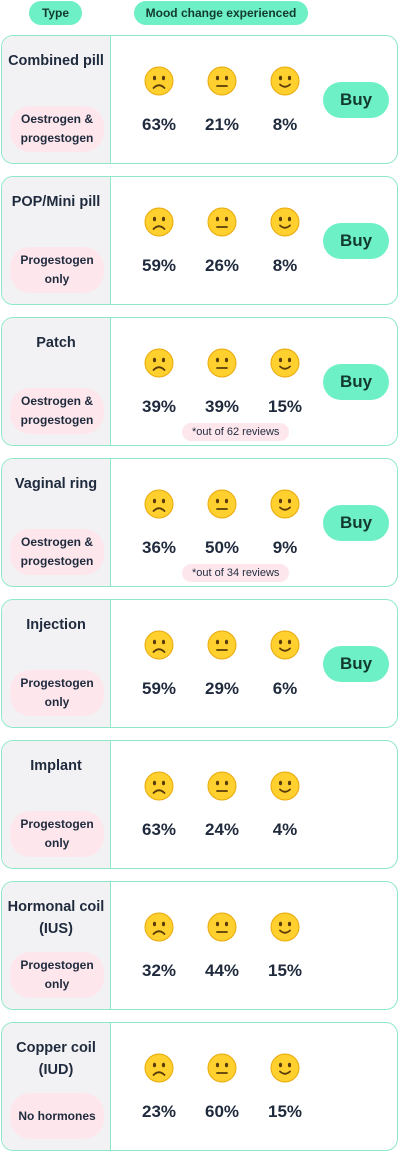 The image size is (400, 1154). I want to click on hormone-badge: No hormones, so click(57, 1116).